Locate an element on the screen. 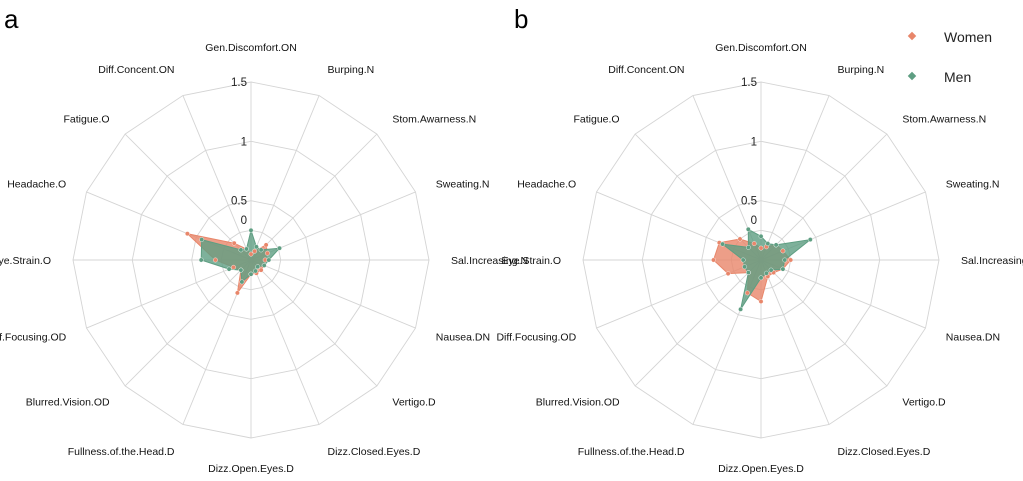 The image size is (1023, 481). axis-label: Burping.N is located at coordinates (861, 70).